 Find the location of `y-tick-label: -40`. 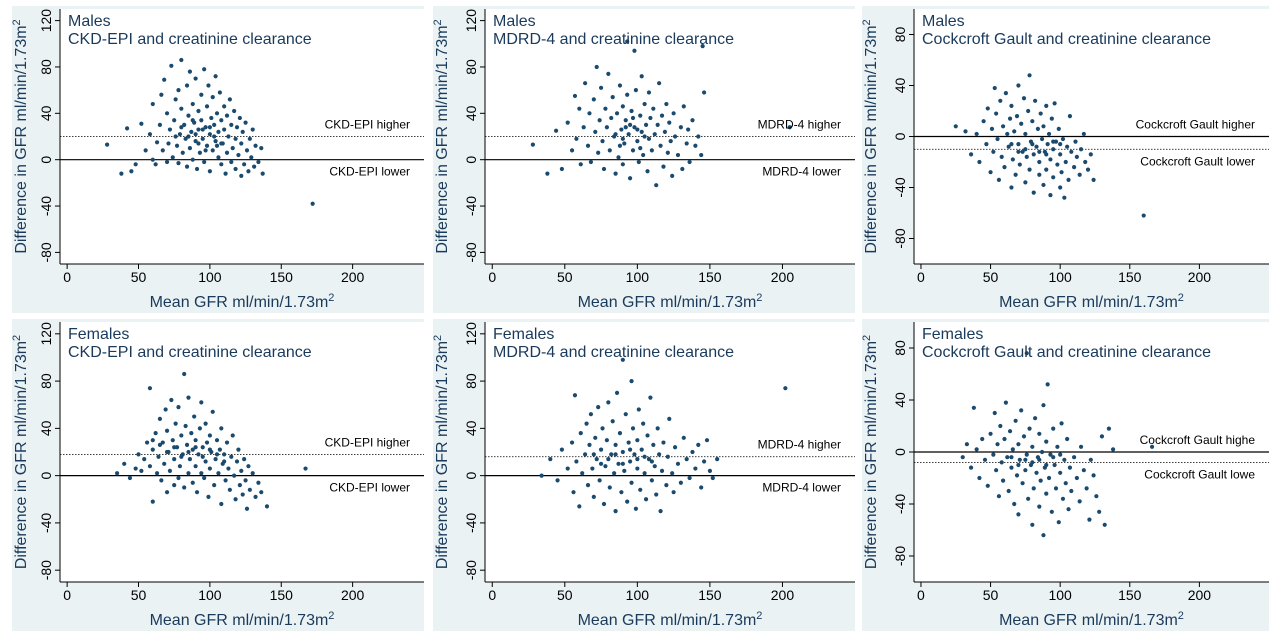

y-tick-label: -40 is located at coordinates (900, 504).